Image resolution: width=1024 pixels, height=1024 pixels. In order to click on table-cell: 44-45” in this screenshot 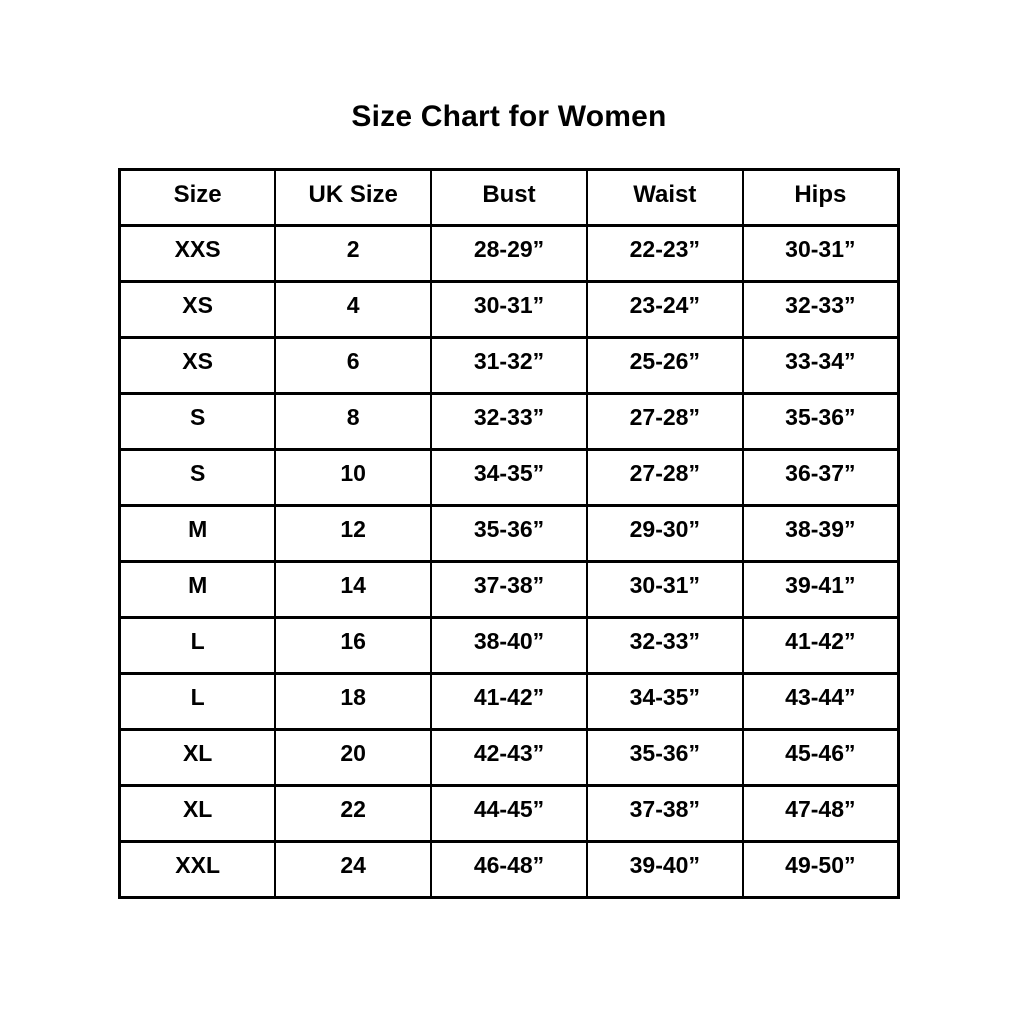, I will do `click(509, 813)`.